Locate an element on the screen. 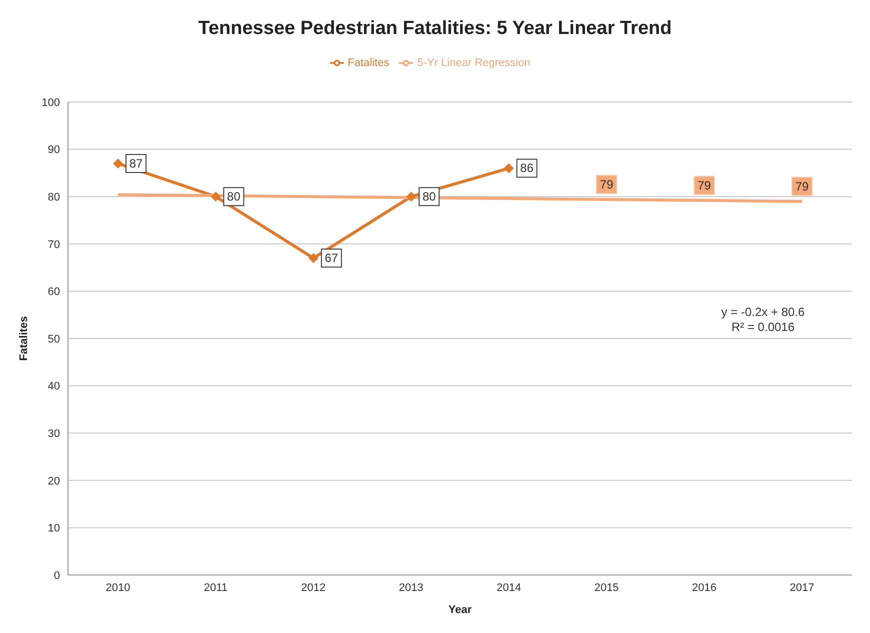  data-label: 86 is located at coordinates (527, 168).